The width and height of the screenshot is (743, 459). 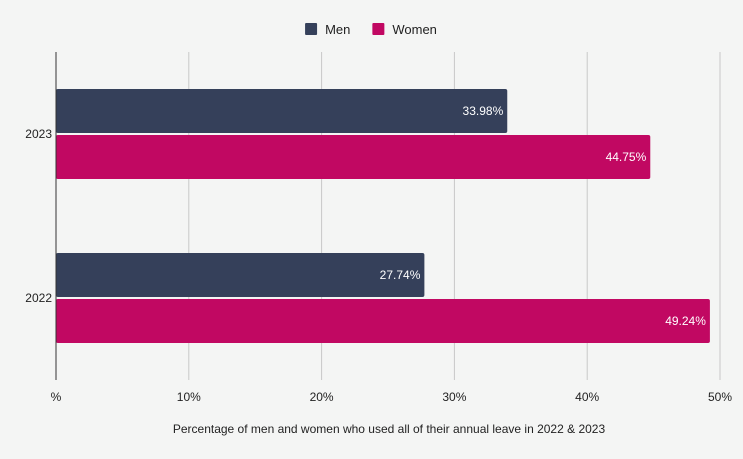 I want to click on x-tick-label: %, so click(x=56, y=397).